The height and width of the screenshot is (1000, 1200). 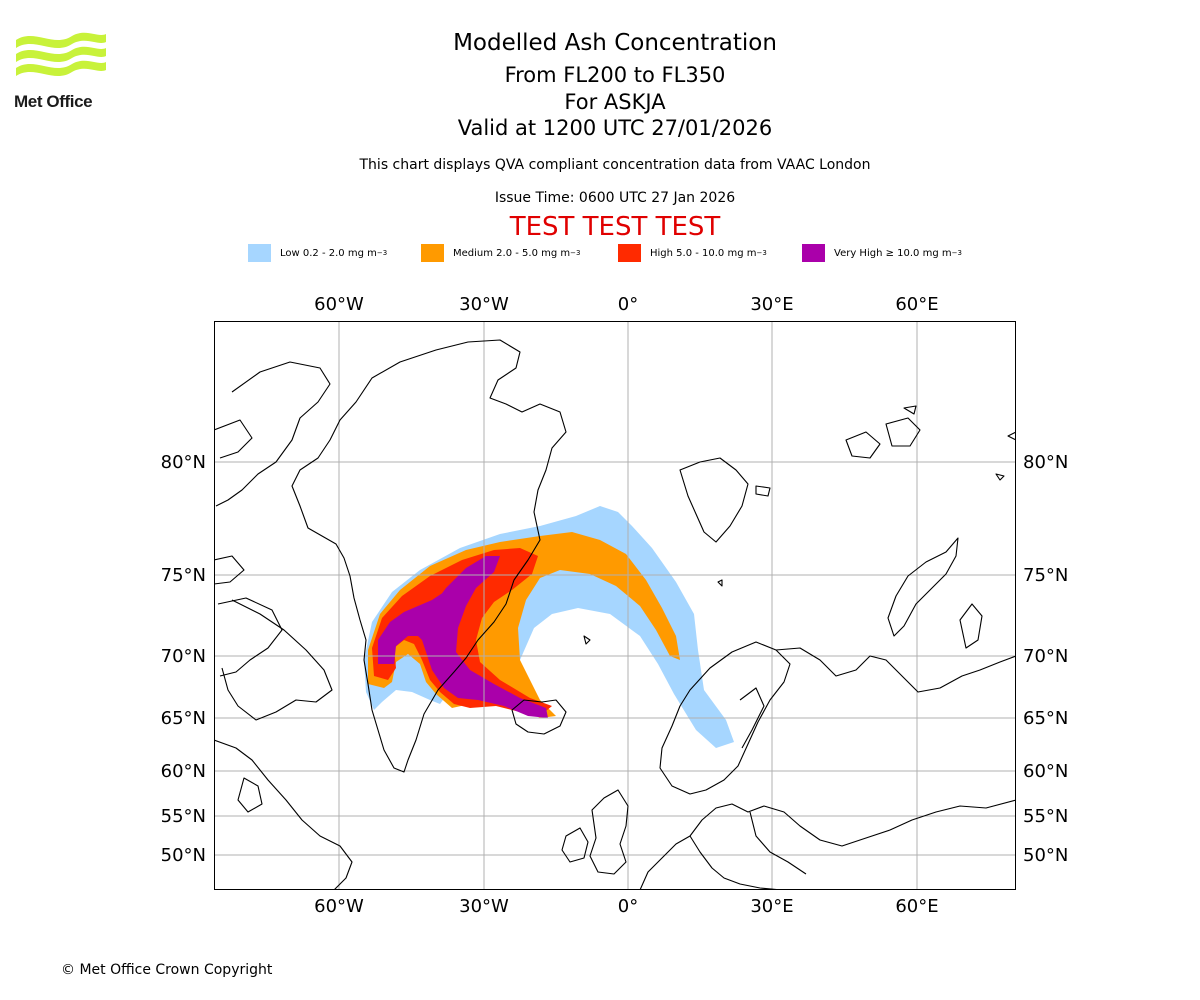 I want to click on legend-label-very-high: Very High ≥ 10.0 mg m, so click(x=893, y=253).